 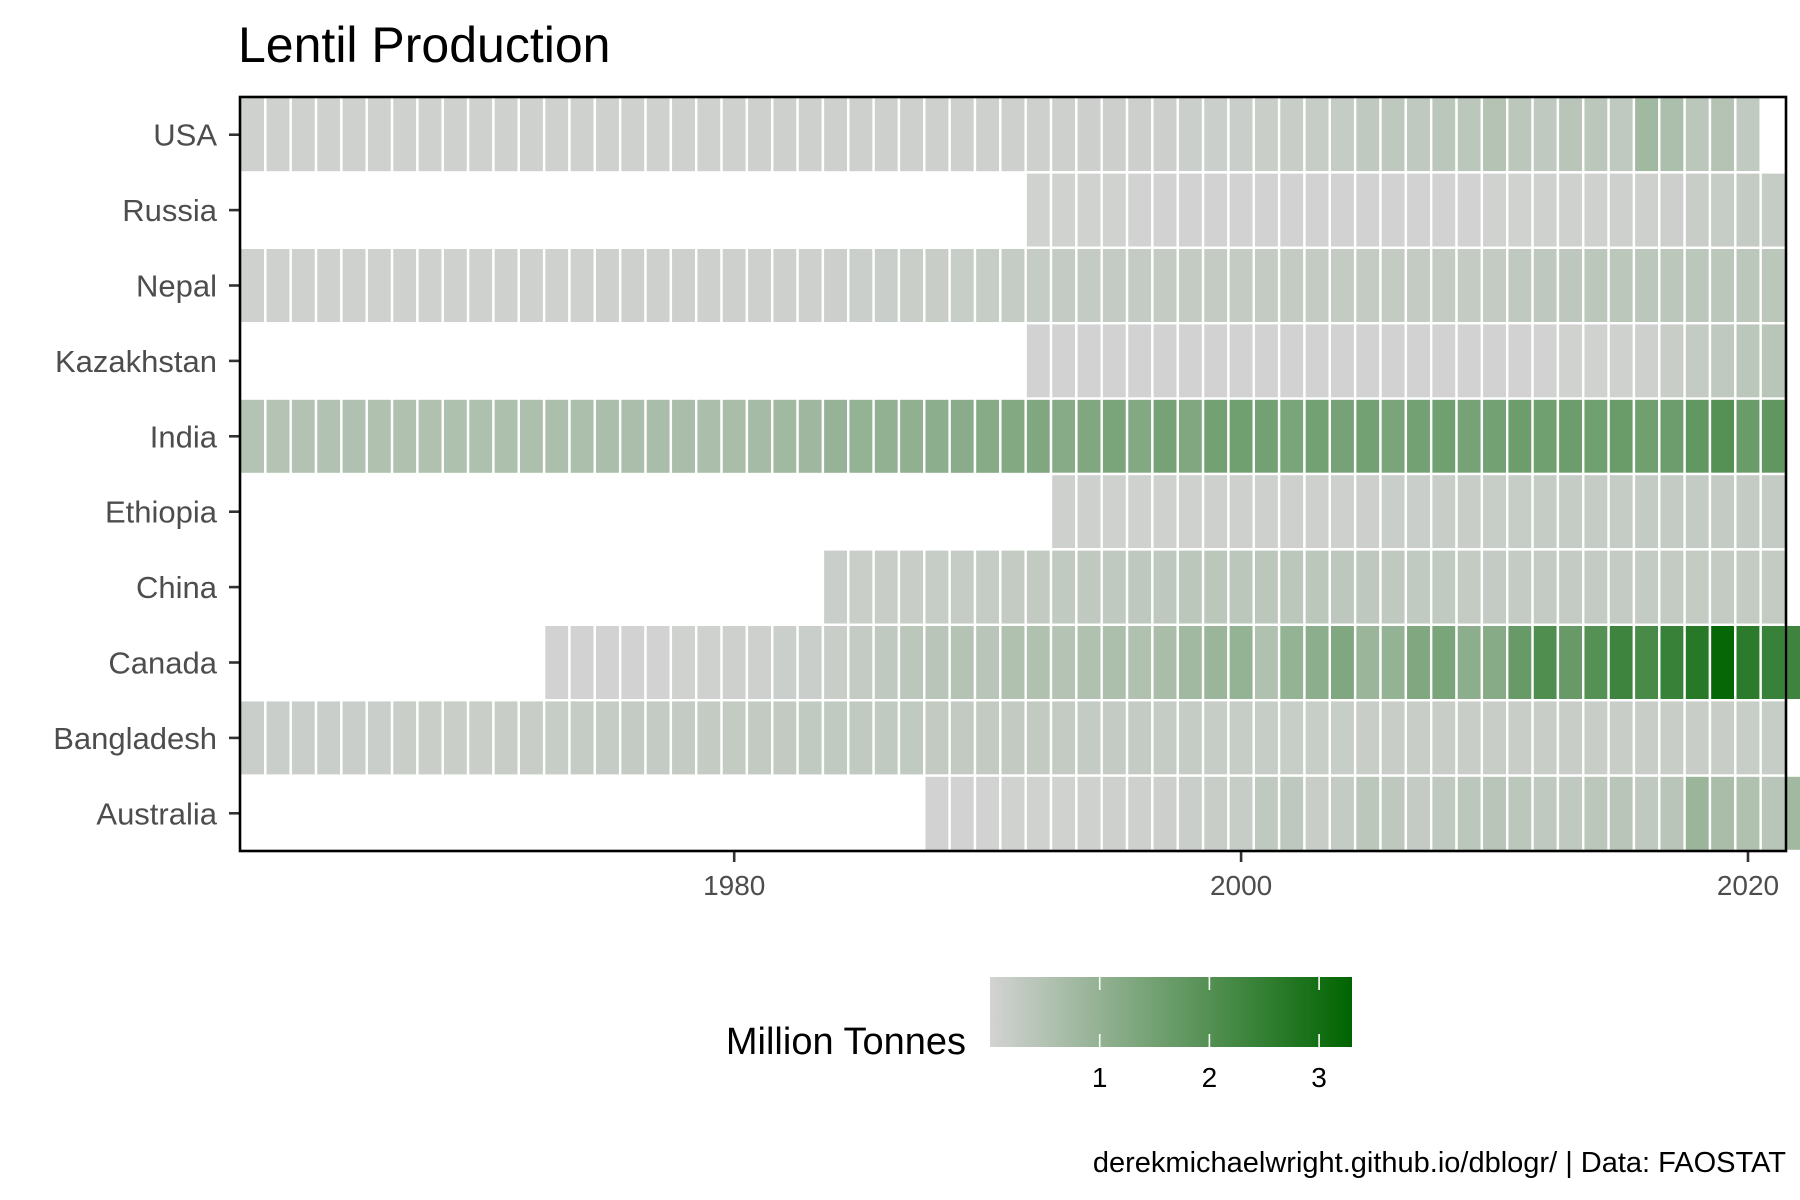 I want to click on chart-title: Lentil Production, so click(x=424, y=45).